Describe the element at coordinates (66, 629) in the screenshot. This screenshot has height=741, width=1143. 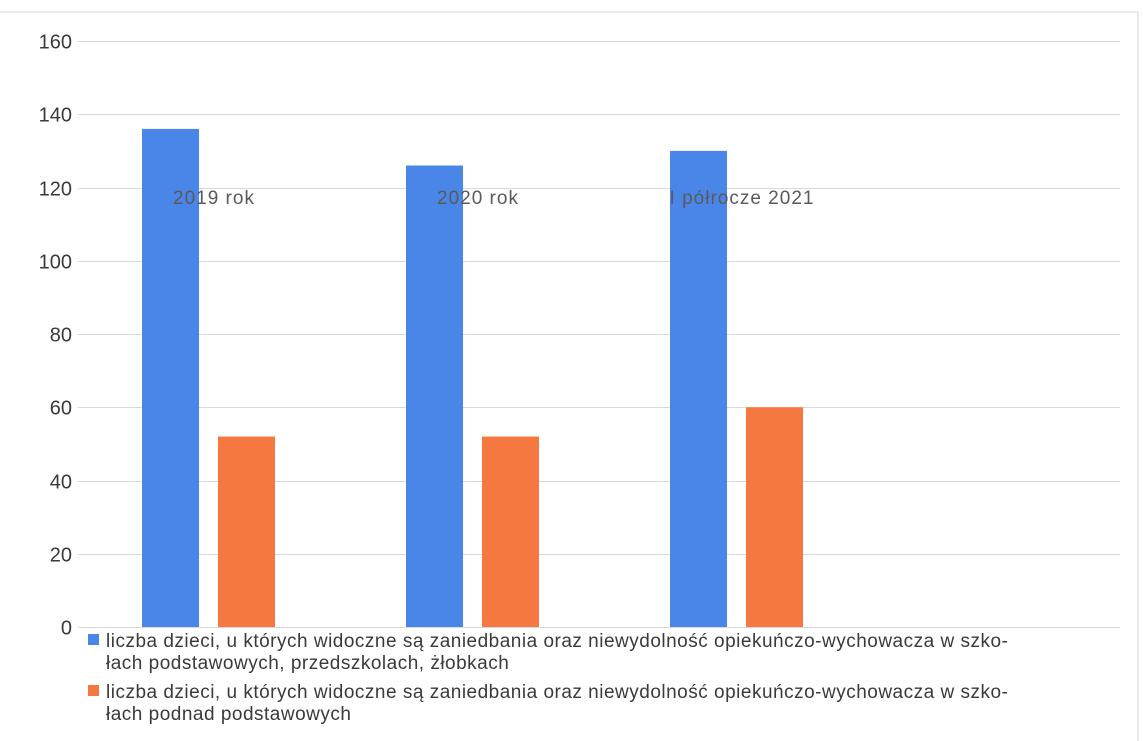
I see `y-tick-label-0: 0` at that location.